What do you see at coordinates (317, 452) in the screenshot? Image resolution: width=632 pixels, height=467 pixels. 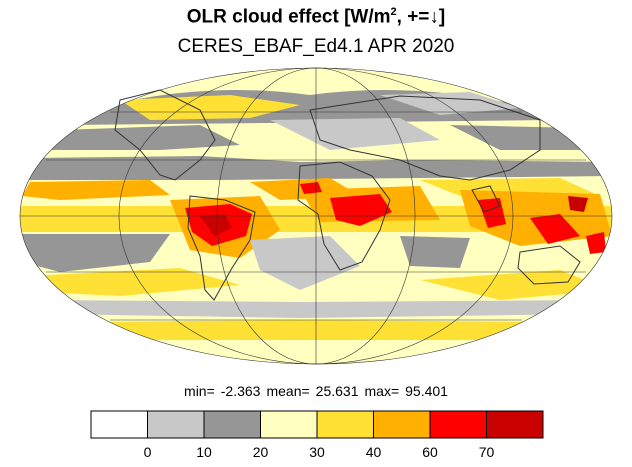 I see `colorbar-tick-label: 30` at bounding box center [317, 452].